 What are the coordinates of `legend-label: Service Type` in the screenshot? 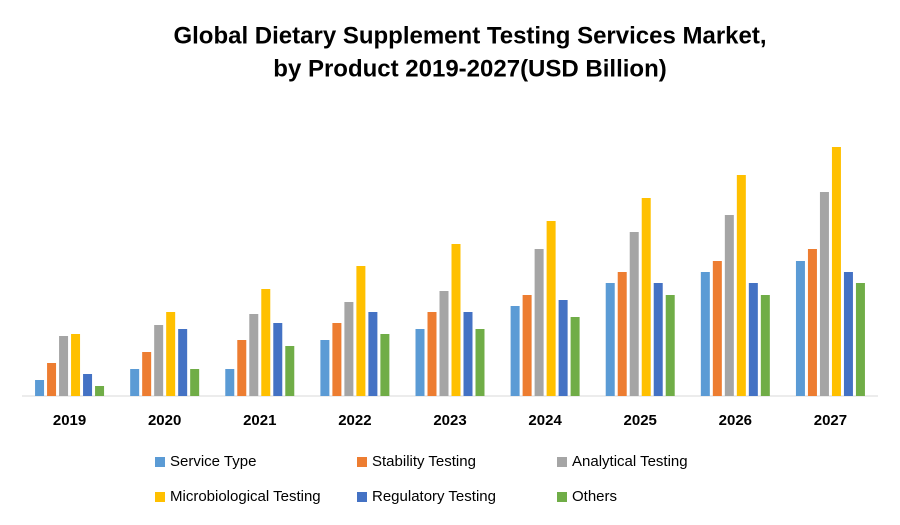 It's located at (213, 461).